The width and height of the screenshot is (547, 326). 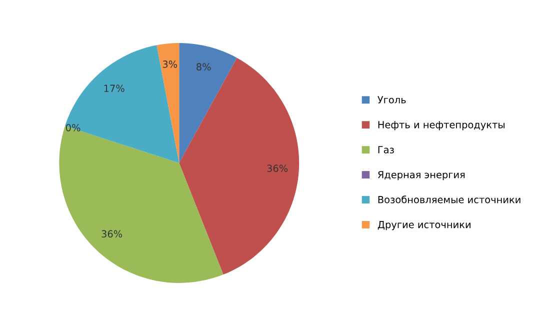 I want to click on legend-label: Возобновляемые источники, so click(x=449, y=200).